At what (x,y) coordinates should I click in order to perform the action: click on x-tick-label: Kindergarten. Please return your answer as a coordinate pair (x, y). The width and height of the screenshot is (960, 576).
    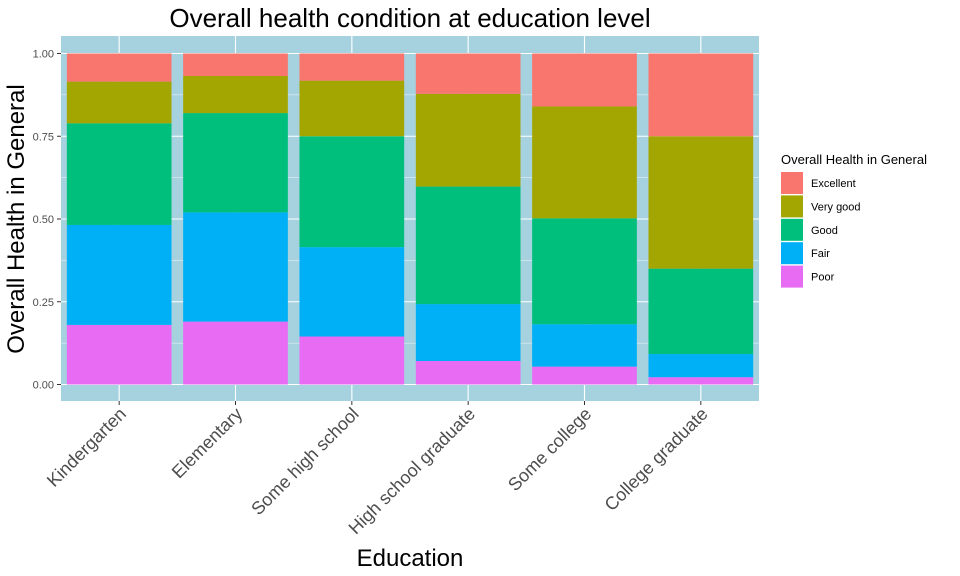
    Looking at the image, I should click on (86, 447).